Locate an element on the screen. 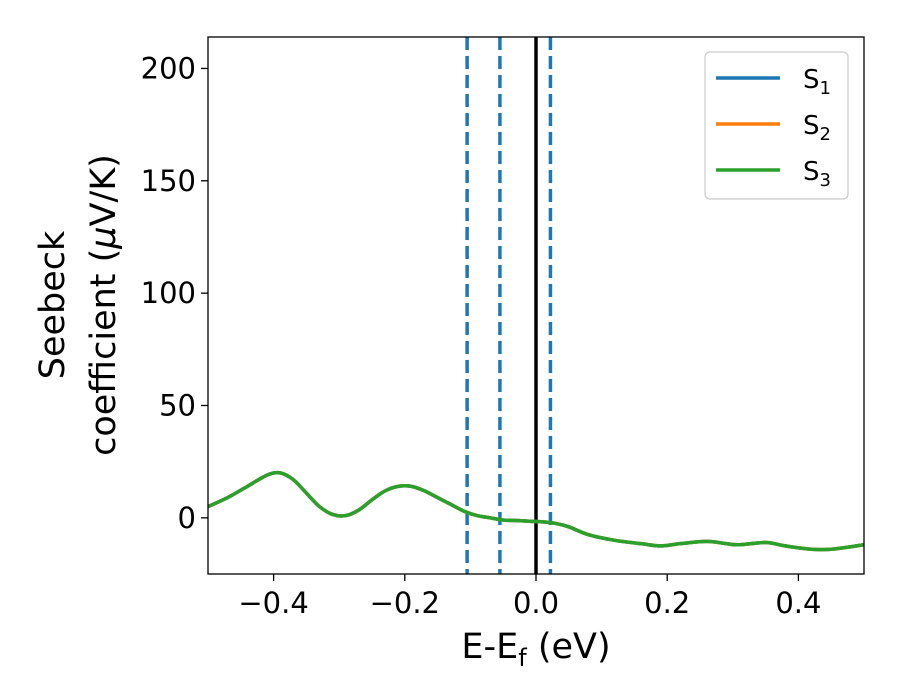  y-tick-label: 150 is located at coordinates (168, 181).